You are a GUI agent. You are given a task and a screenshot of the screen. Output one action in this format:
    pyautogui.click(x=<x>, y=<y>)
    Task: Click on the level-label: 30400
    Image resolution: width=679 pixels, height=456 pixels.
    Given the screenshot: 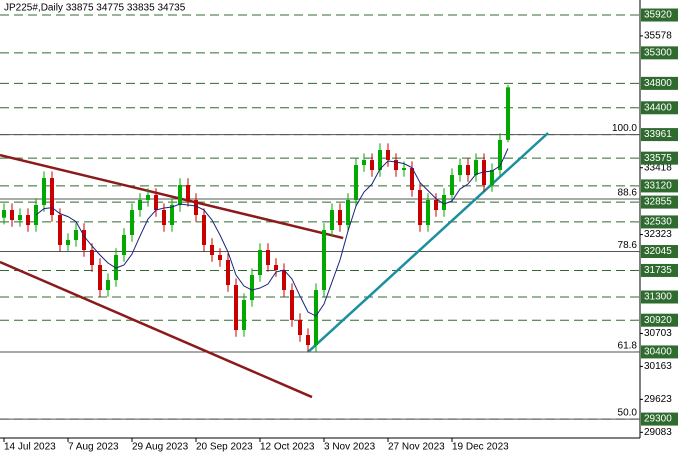 What is the action you would take?
    pyautogui.click(x=658, y=352)
    